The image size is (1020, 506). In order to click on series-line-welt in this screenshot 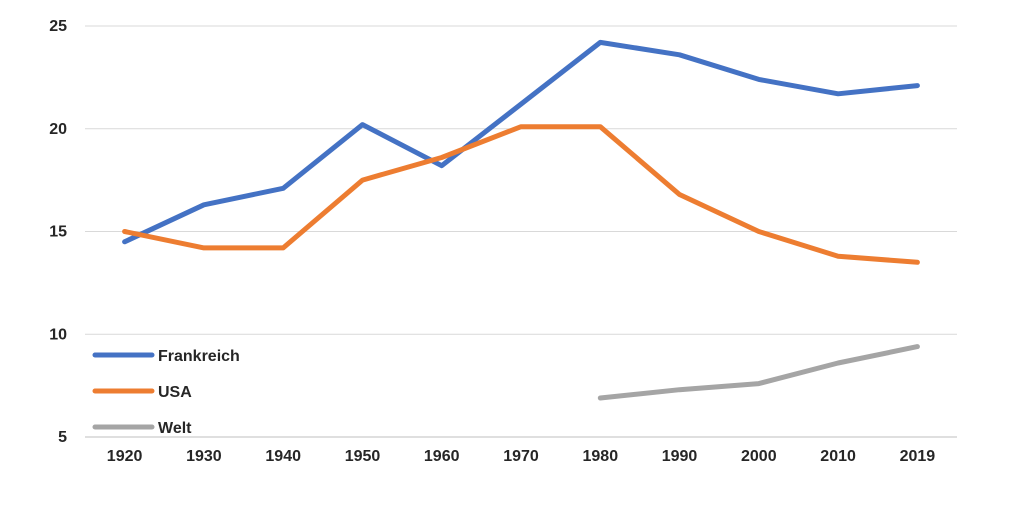, I will do `click(758, 372)`.